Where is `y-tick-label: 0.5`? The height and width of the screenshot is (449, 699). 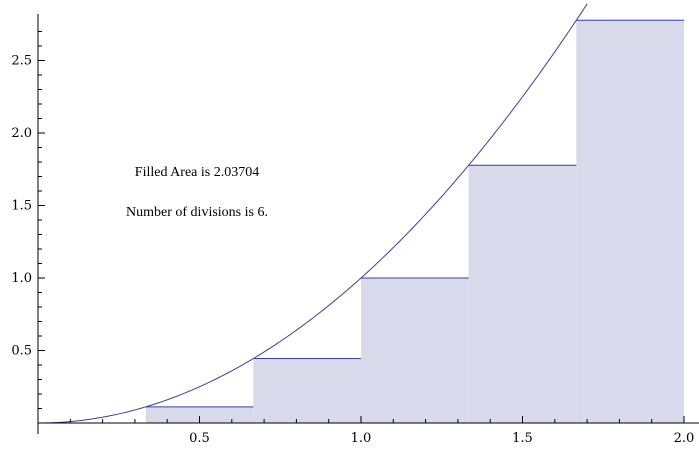
y-tick-label: 0.5 is located at coordinates (21, 351).